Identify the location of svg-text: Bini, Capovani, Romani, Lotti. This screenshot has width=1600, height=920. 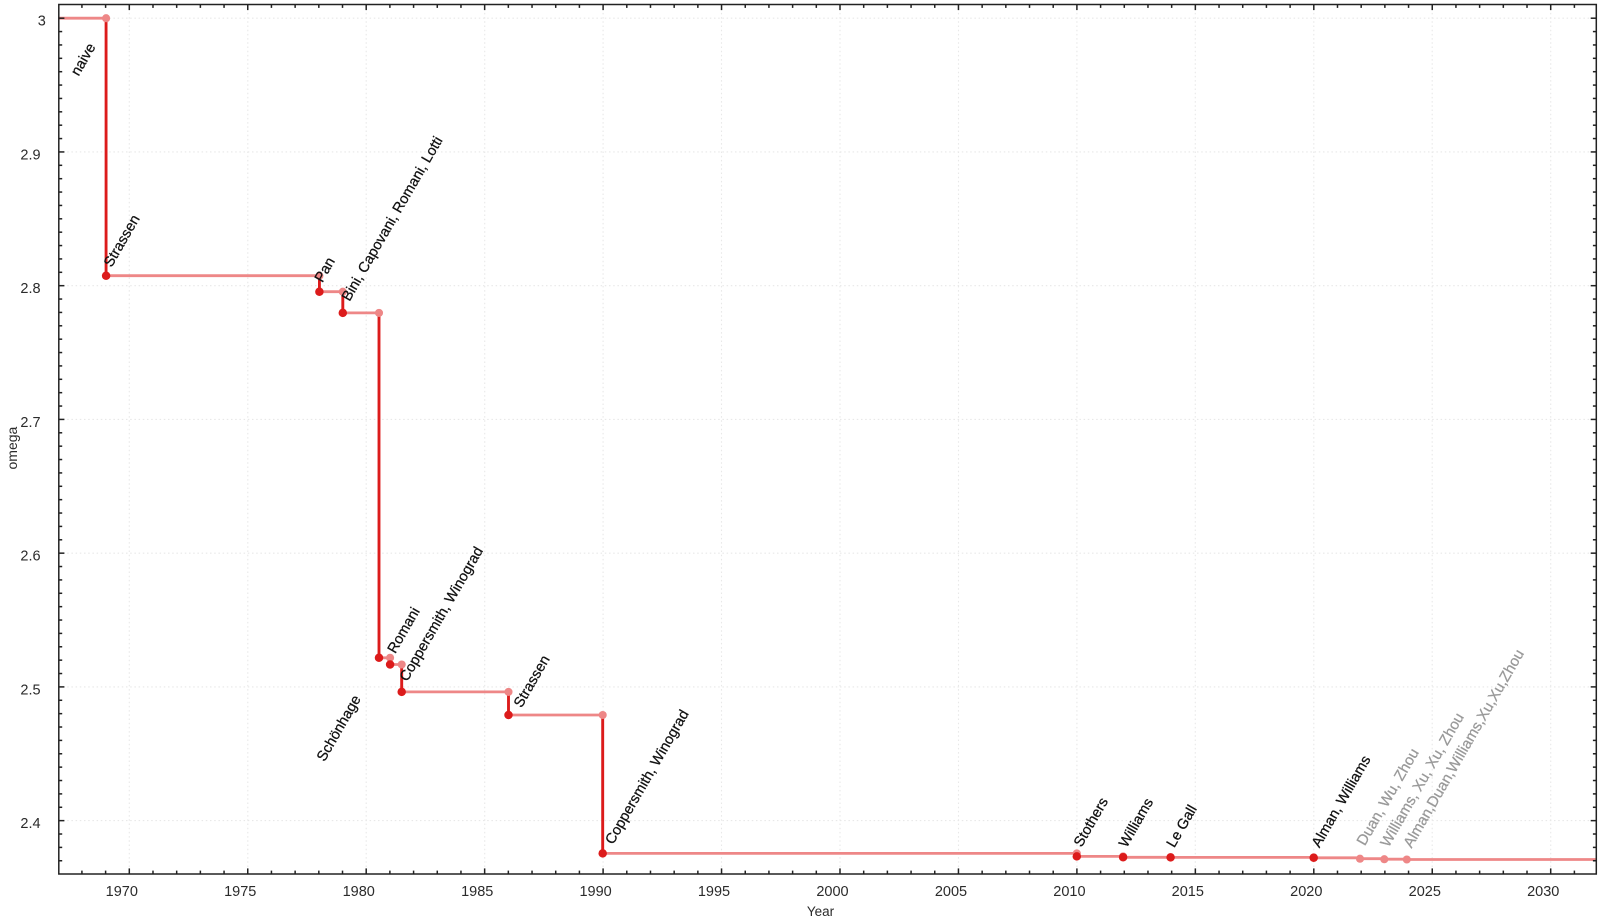
(392, 219).